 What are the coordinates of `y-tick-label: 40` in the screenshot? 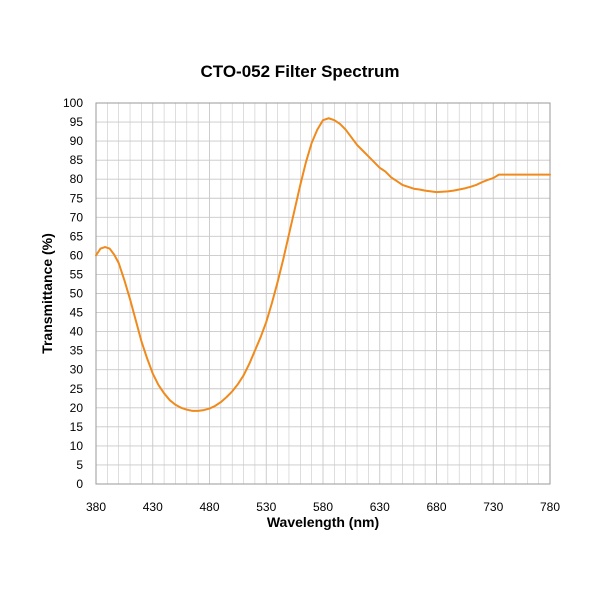 It's located at (77, 332).